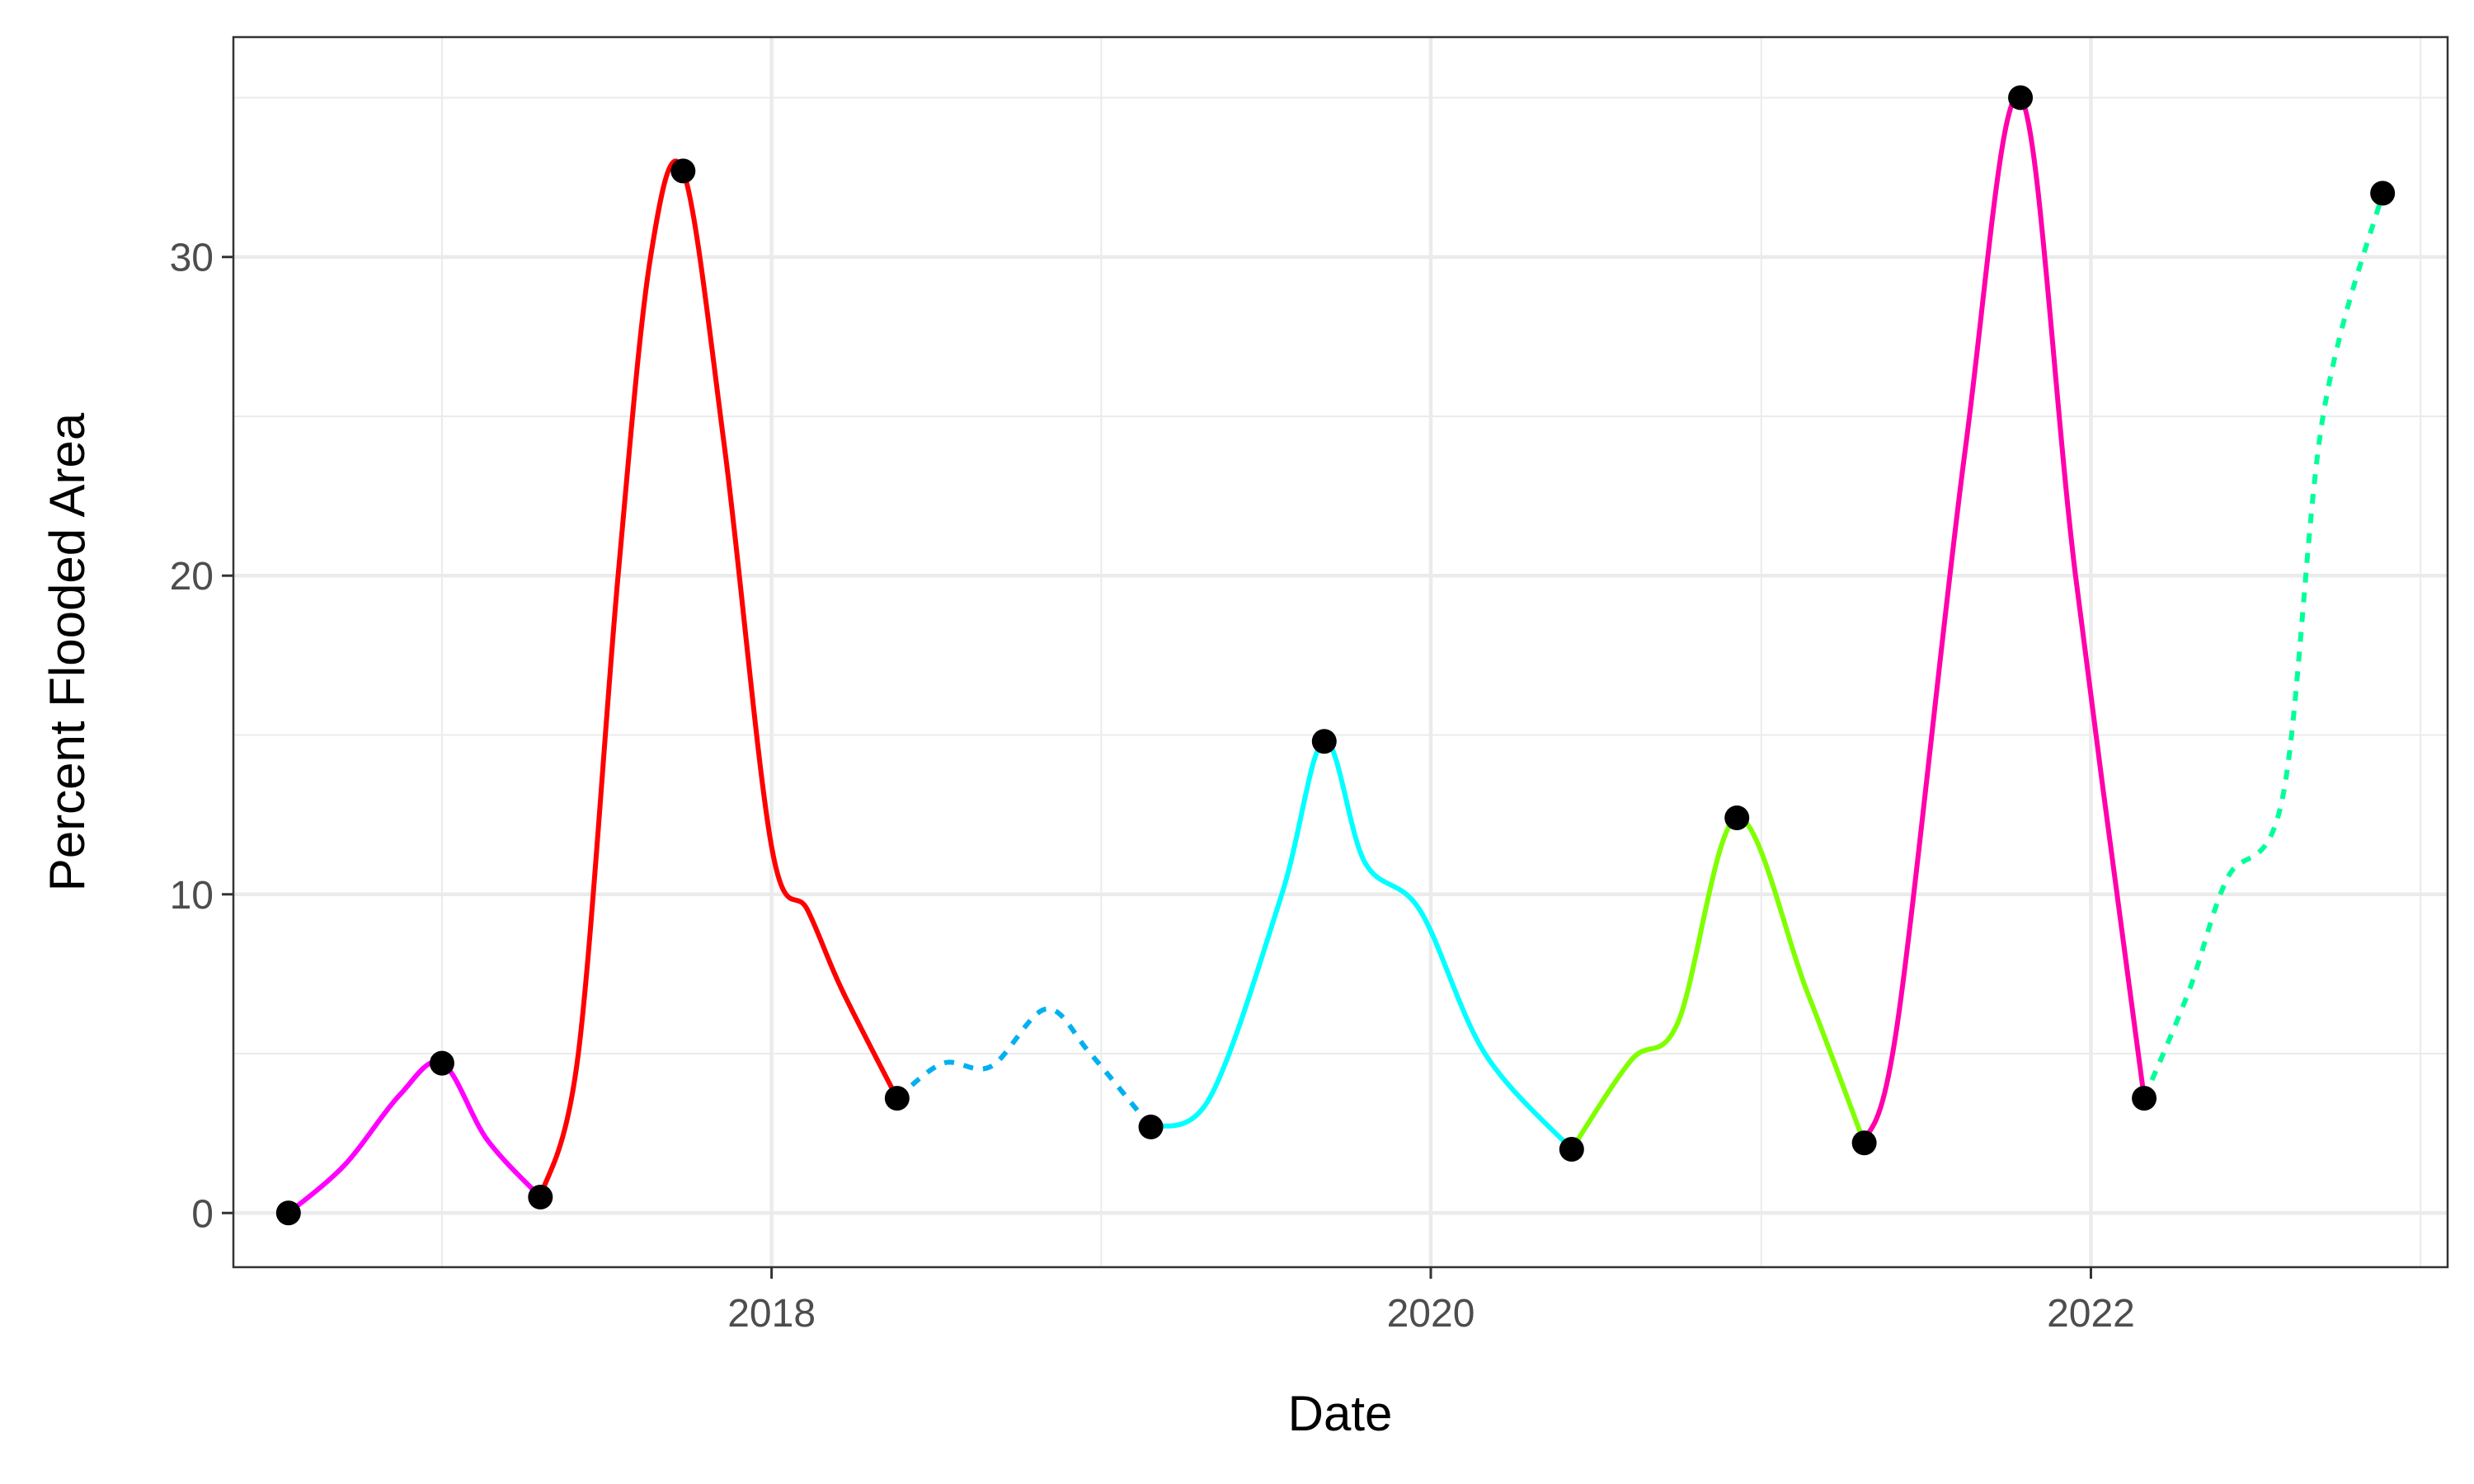 This screenshot has height=1484, width=2474. Describe the element at coordinates (1431, 1314) in the screenshot. I see `x-tick-label: 2020` at that location.